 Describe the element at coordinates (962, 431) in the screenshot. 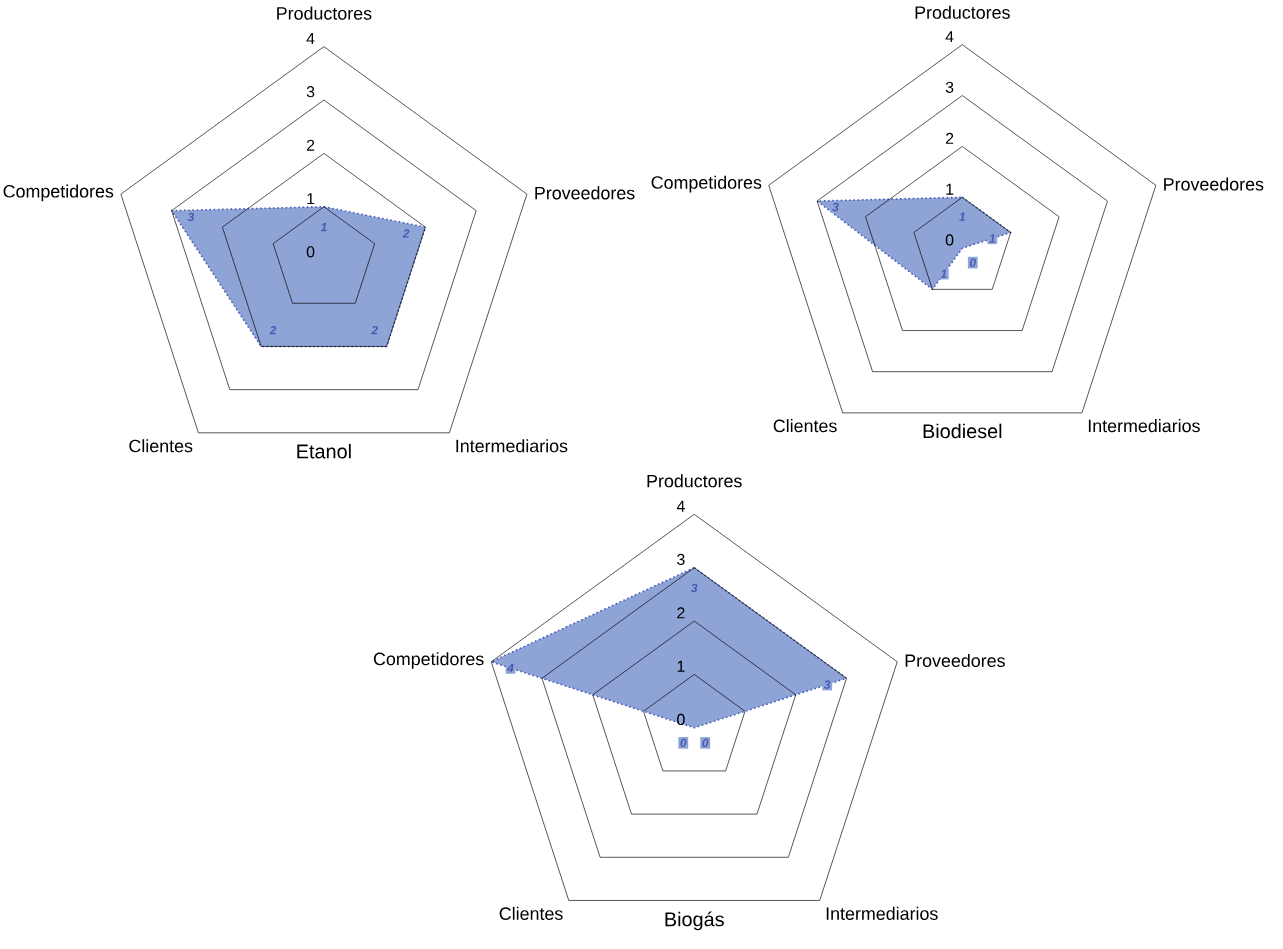

I see `text: Biodiesel` at that location.